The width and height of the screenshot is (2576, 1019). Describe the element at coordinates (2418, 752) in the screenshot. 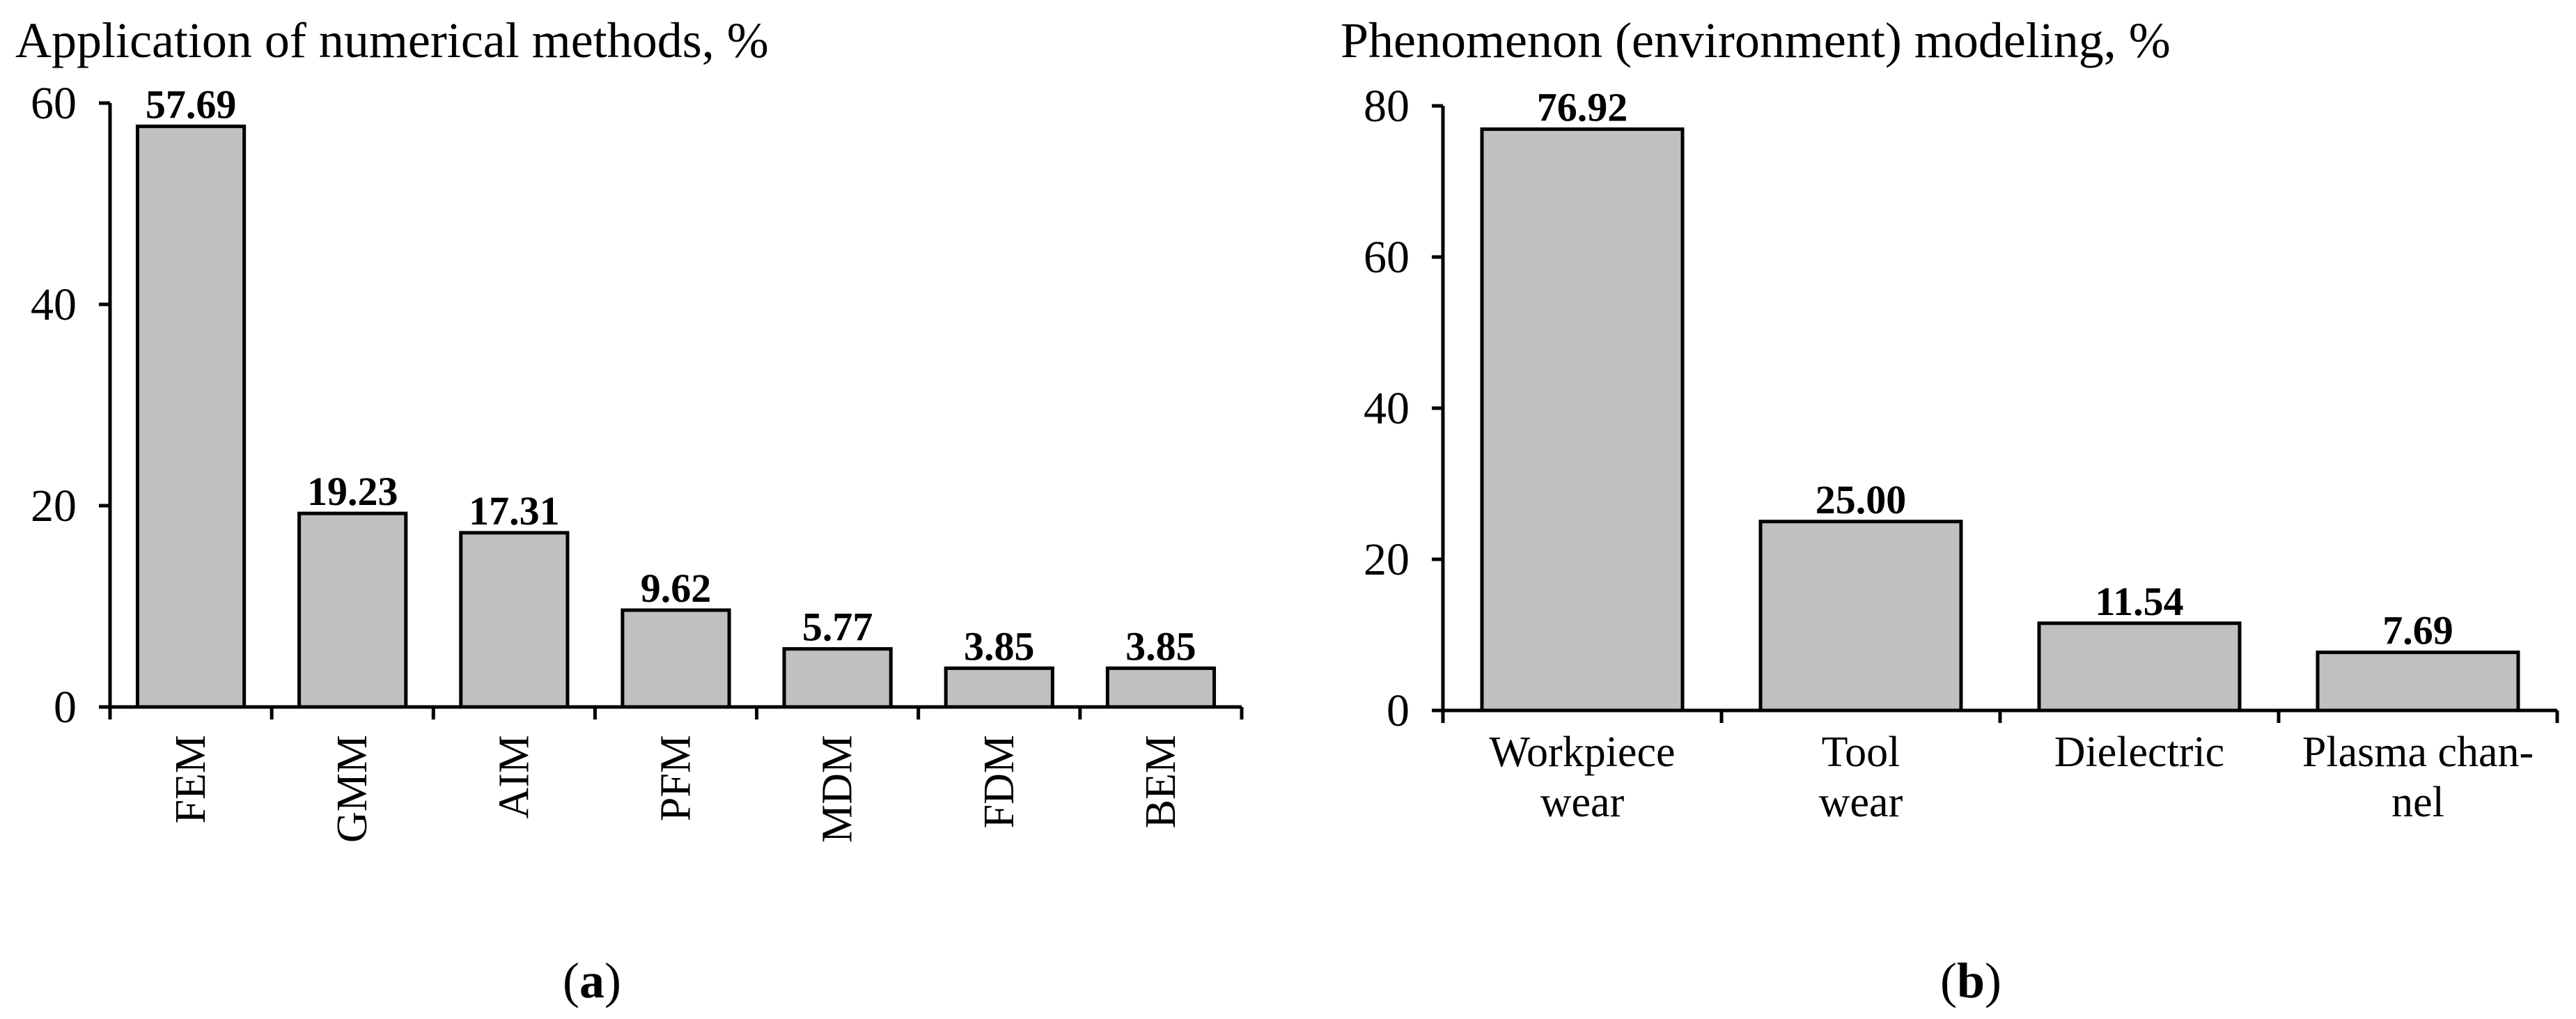

I see `category-label-line: Plasma chan-` at that location.